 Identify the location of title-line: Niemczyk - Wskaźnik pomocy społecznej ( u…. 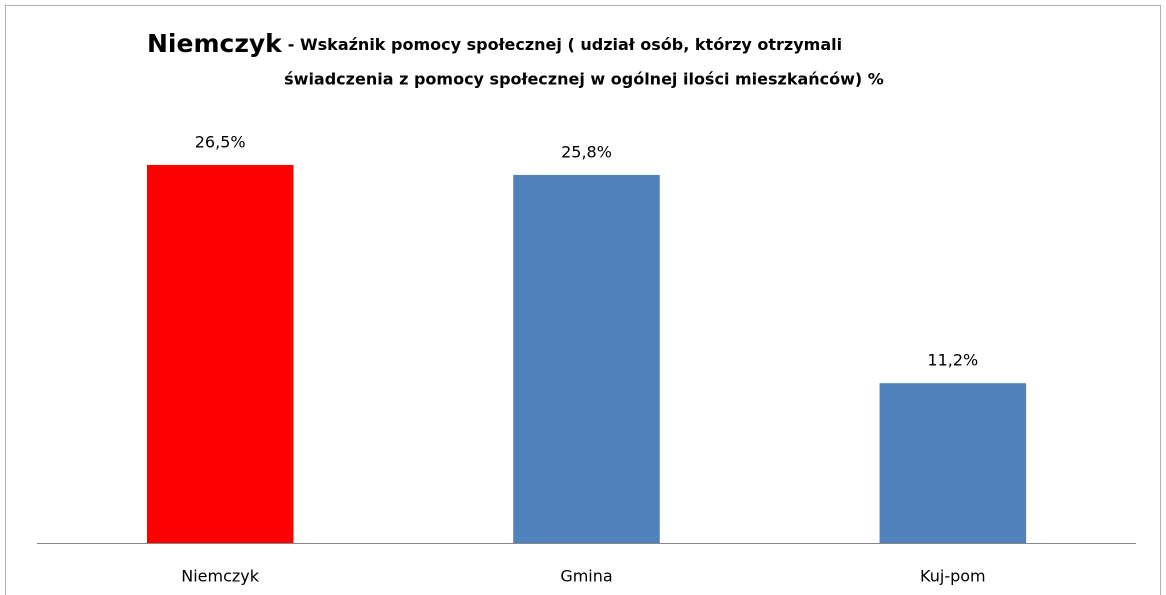
(494, 43).